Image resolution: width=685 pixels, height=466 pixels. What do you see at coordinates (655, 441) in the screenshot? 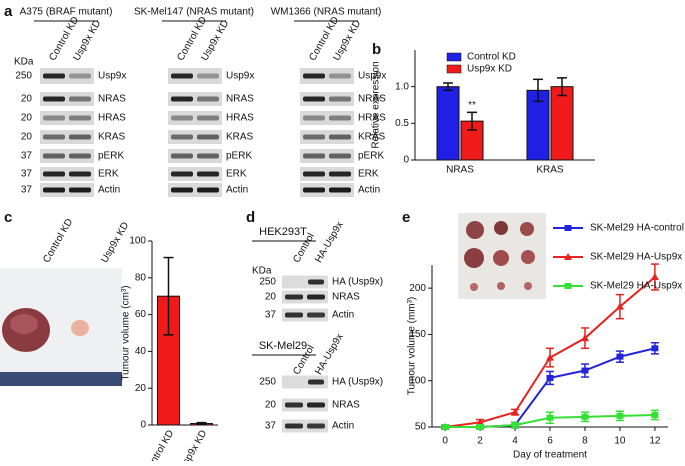
I see `x-tick-label: 12` at bounding box center [655, 441].